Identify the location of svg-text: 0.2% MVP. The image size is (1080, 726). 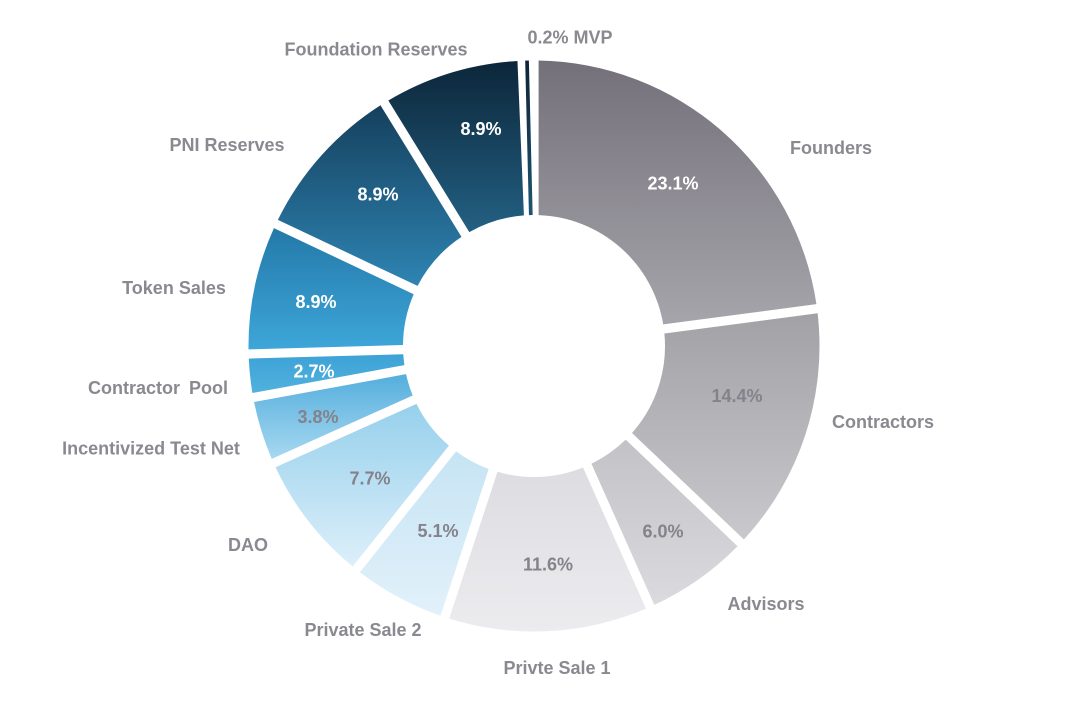
(569, 37).